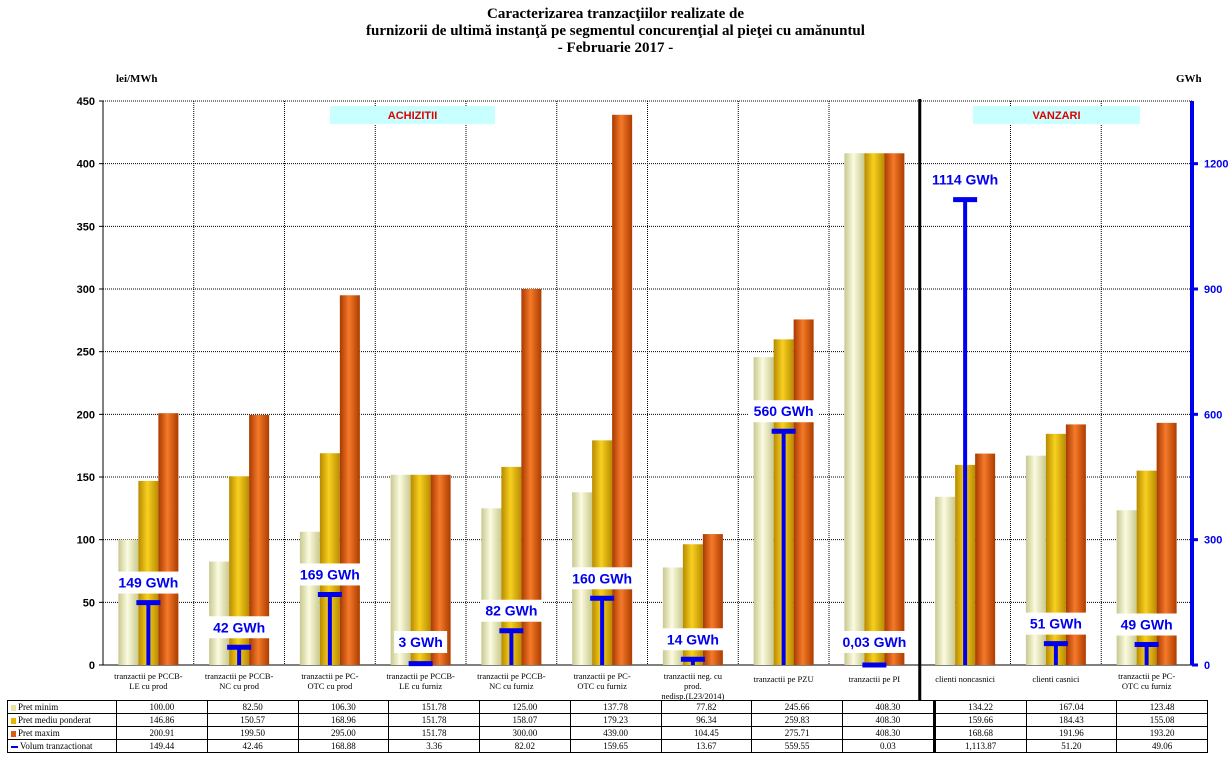  I want to click on category-label: prod., so click(693, 686).